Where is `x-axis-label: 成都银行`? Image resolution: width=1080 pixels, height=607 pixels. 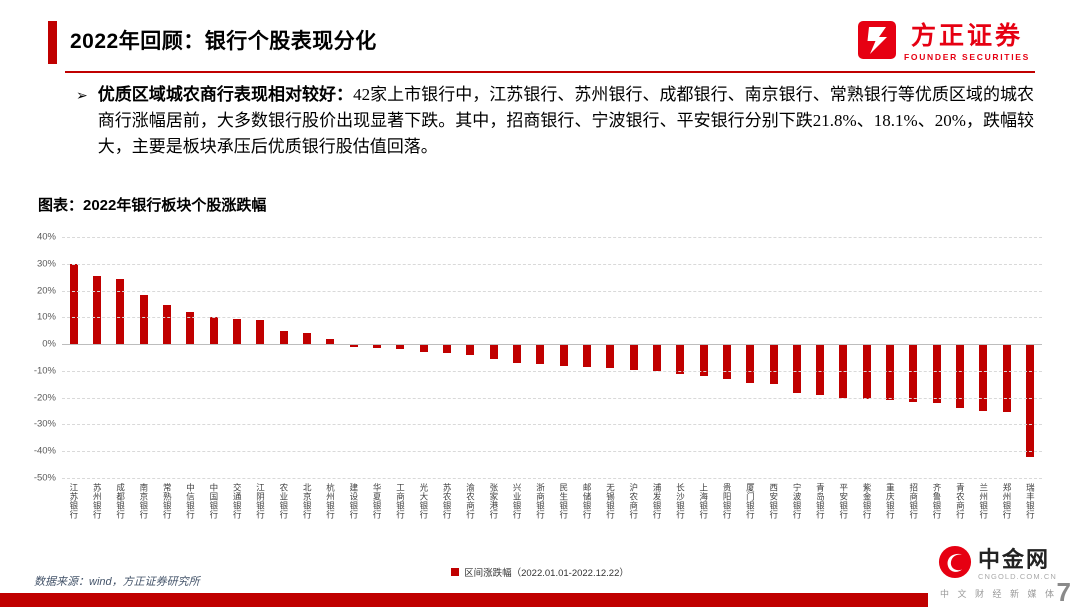 x-axis-label: 成都银行 is located at coordinates (120, 501).